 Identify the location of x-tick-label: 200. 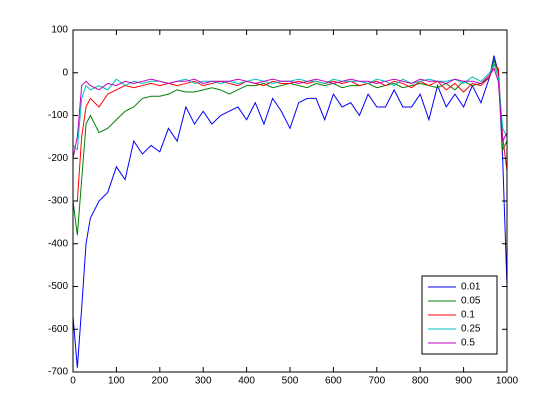
(159, 381).